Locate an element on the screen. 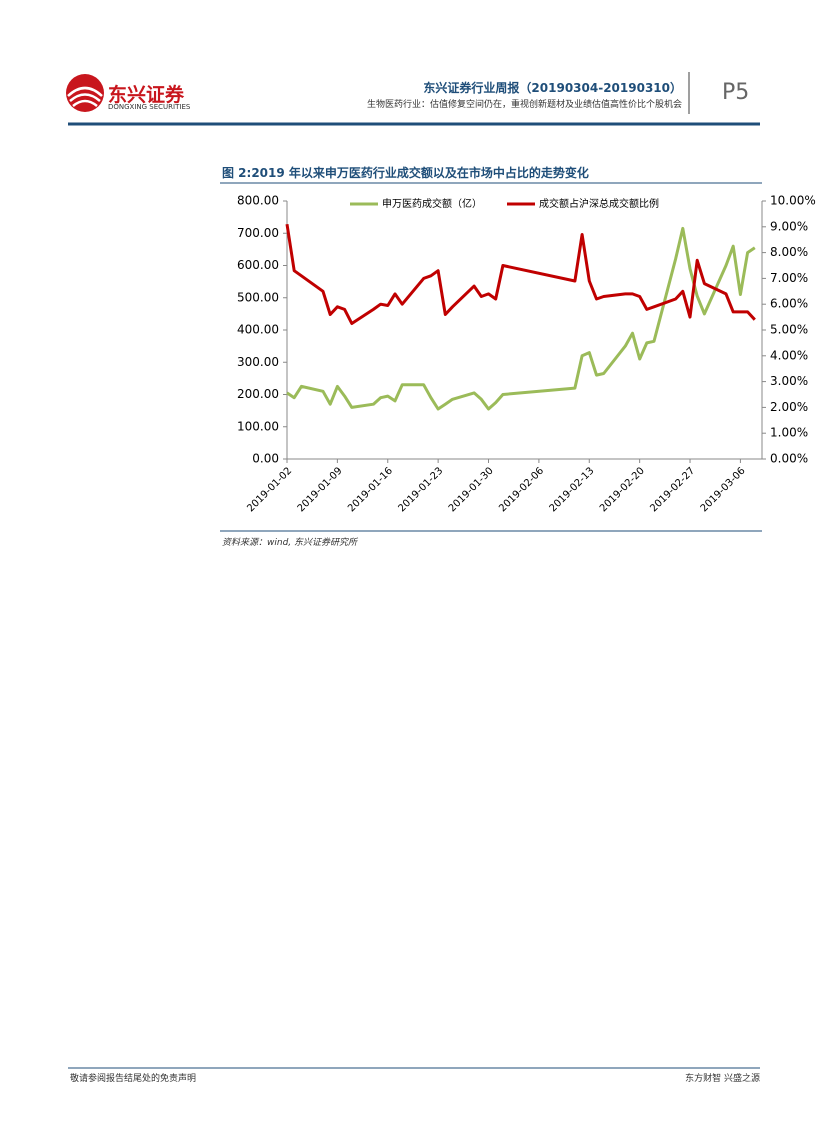  x-tick-label: 2019-02-06 is located at coordinates (521, 489).